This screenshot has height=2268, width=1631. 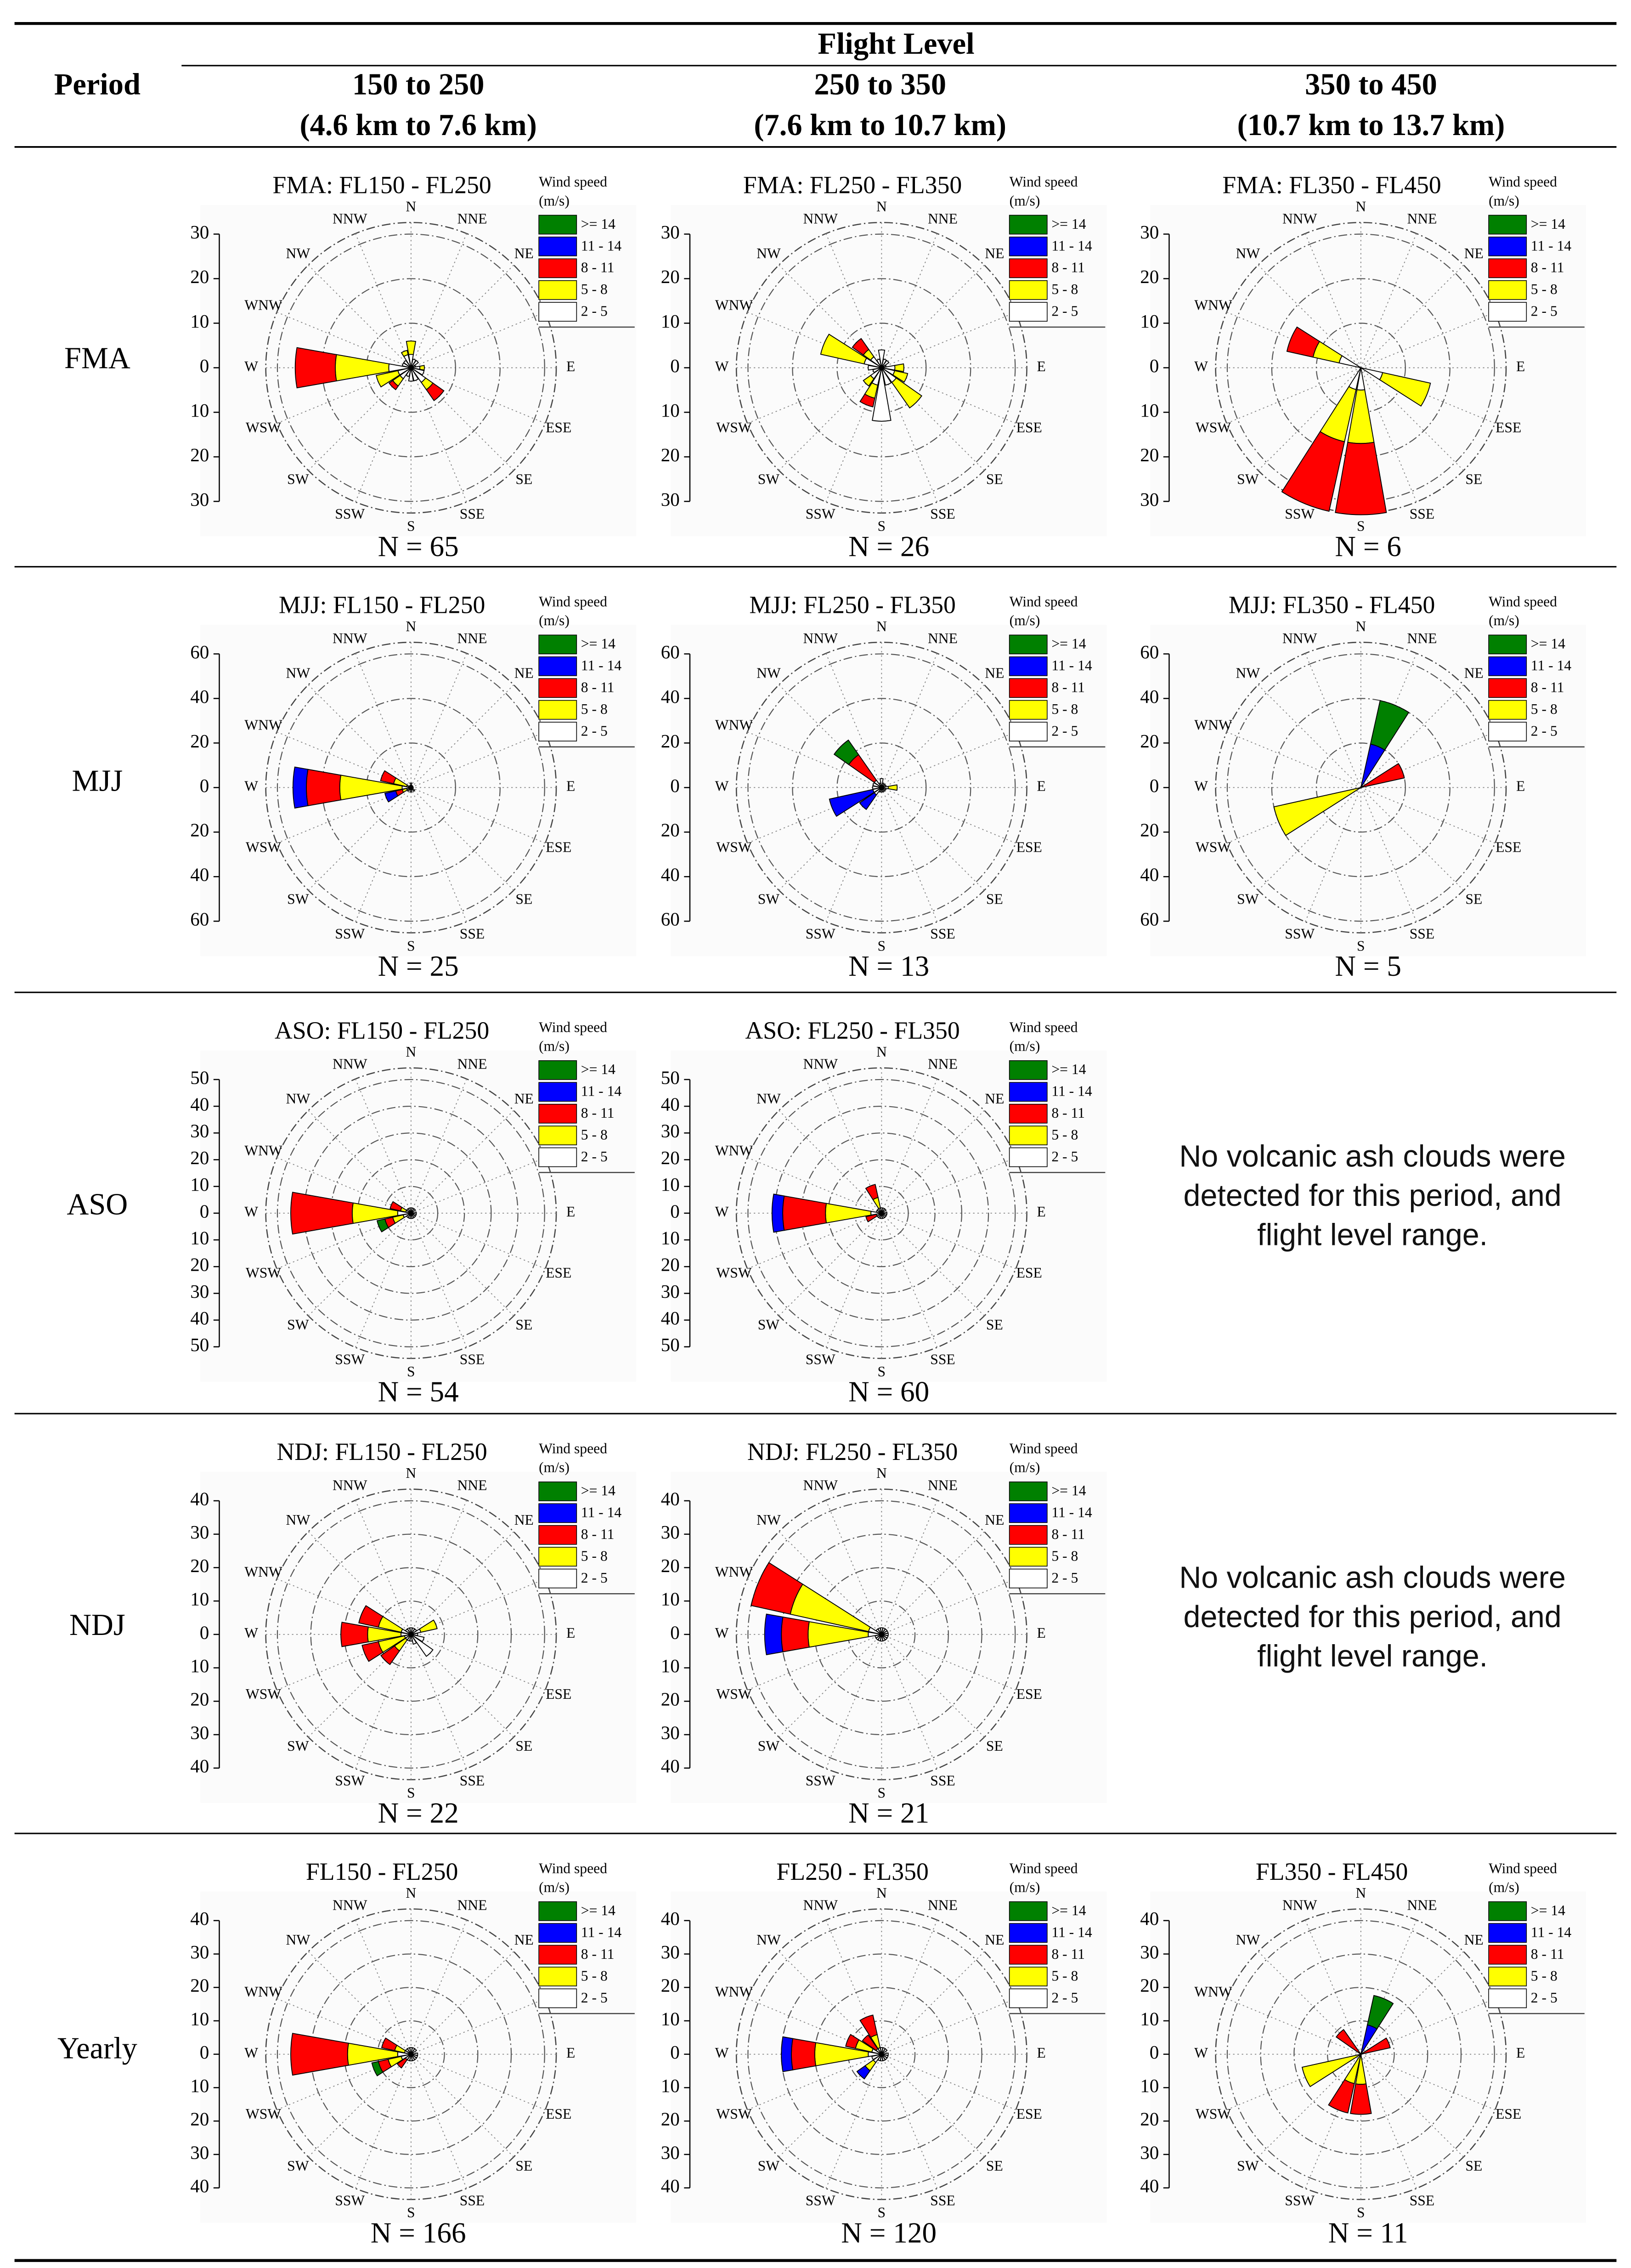 What do you see at coordinates (382, 1451) in the screenshot?
I see `chart-title: NDJ: FL150 - FL250` at bounding box center [382, 1451].